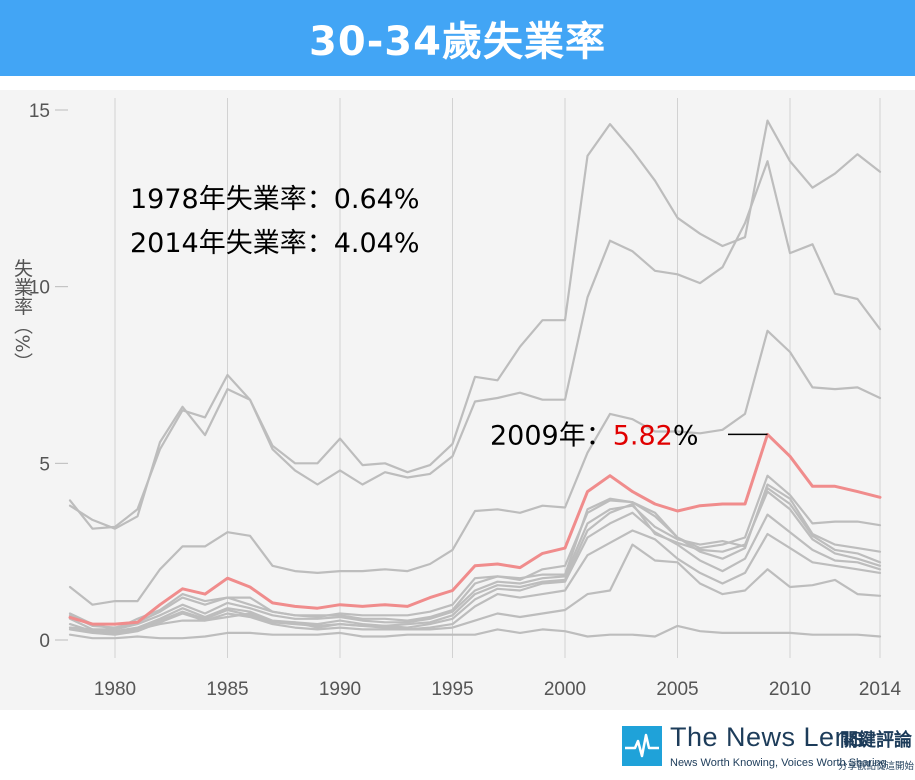 The height and width of the screenshot is (780, 915). I want to click on x-tick-label: 2010, so click(790, 689).